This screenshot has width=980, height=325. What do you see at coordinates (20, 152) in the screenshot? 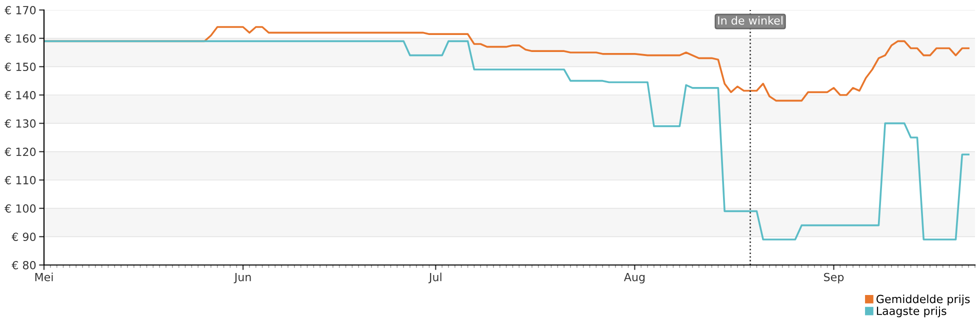
I see `y-tick-label: € 120` at bounding box center [20, 152].